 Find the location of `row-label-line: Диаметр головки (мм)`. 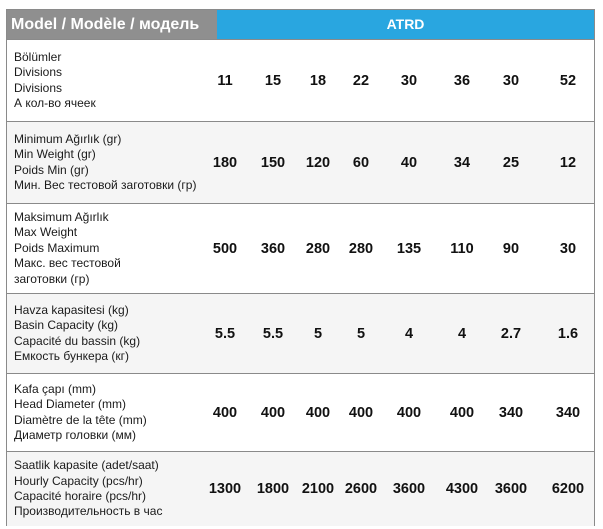

row-label-line: Диаметр головки (мм) is located at coordinates (75, 434).